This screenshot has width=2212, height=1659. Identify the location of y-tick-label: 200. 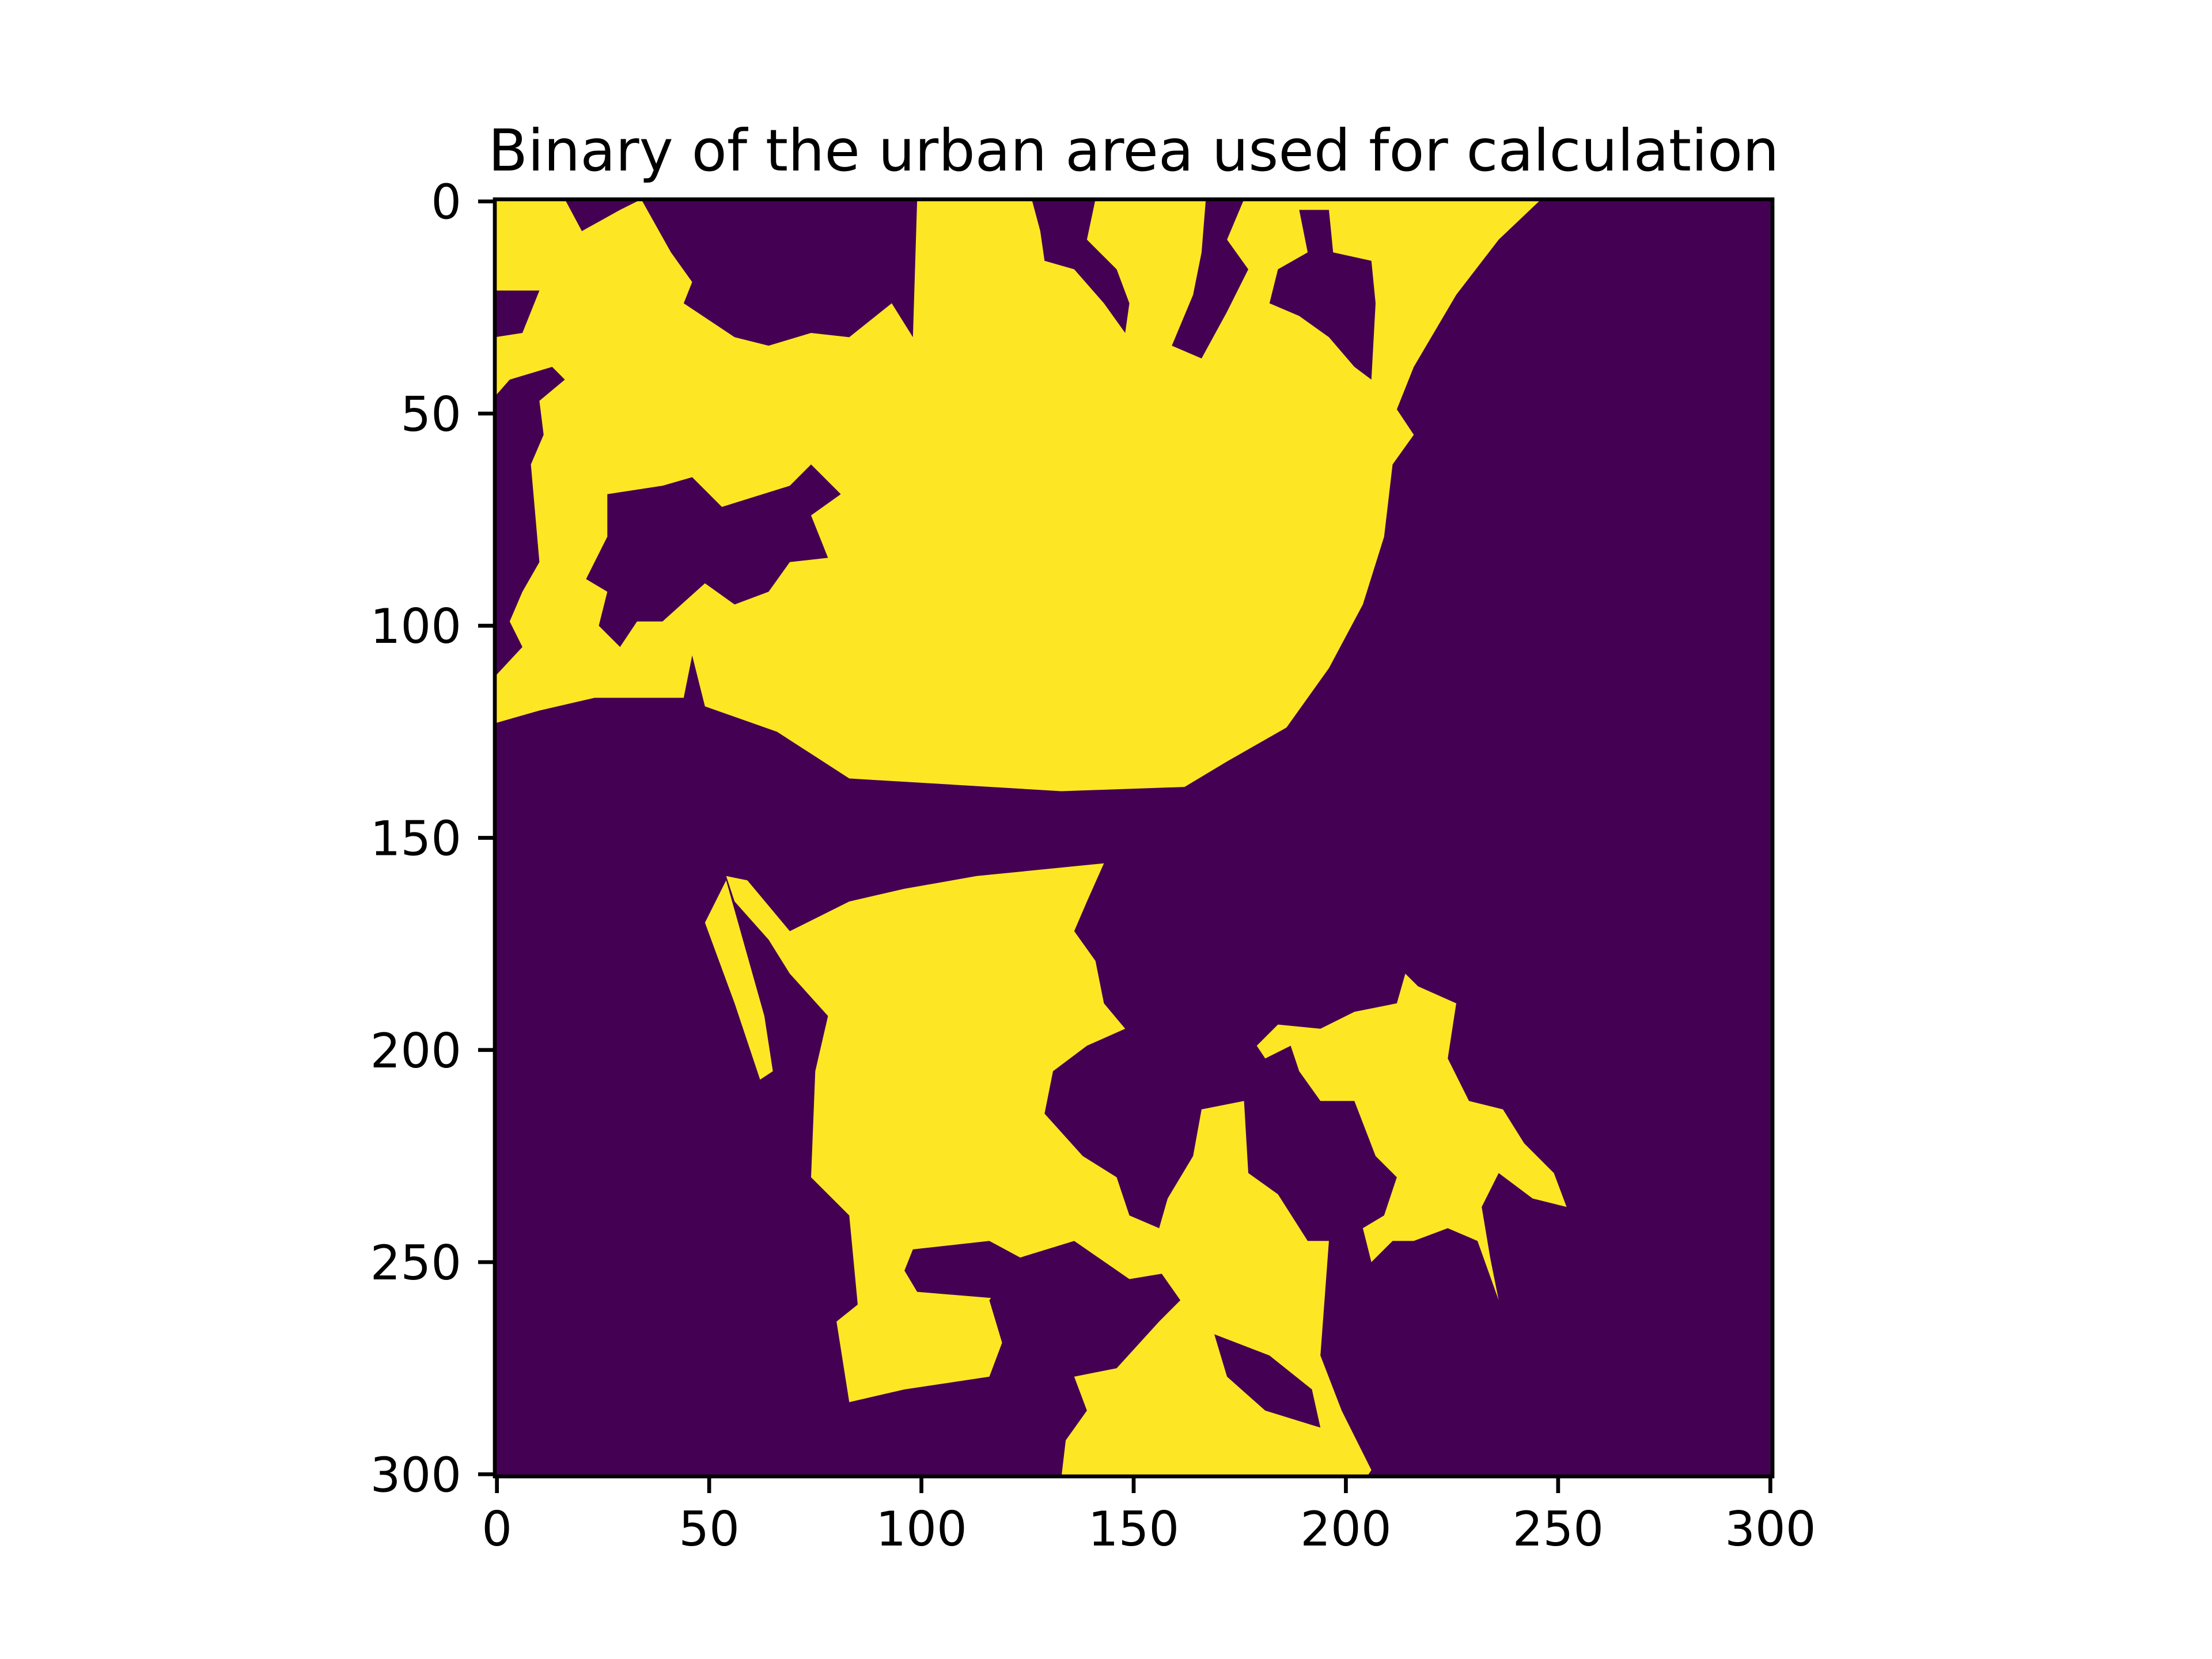
(415, 1051).